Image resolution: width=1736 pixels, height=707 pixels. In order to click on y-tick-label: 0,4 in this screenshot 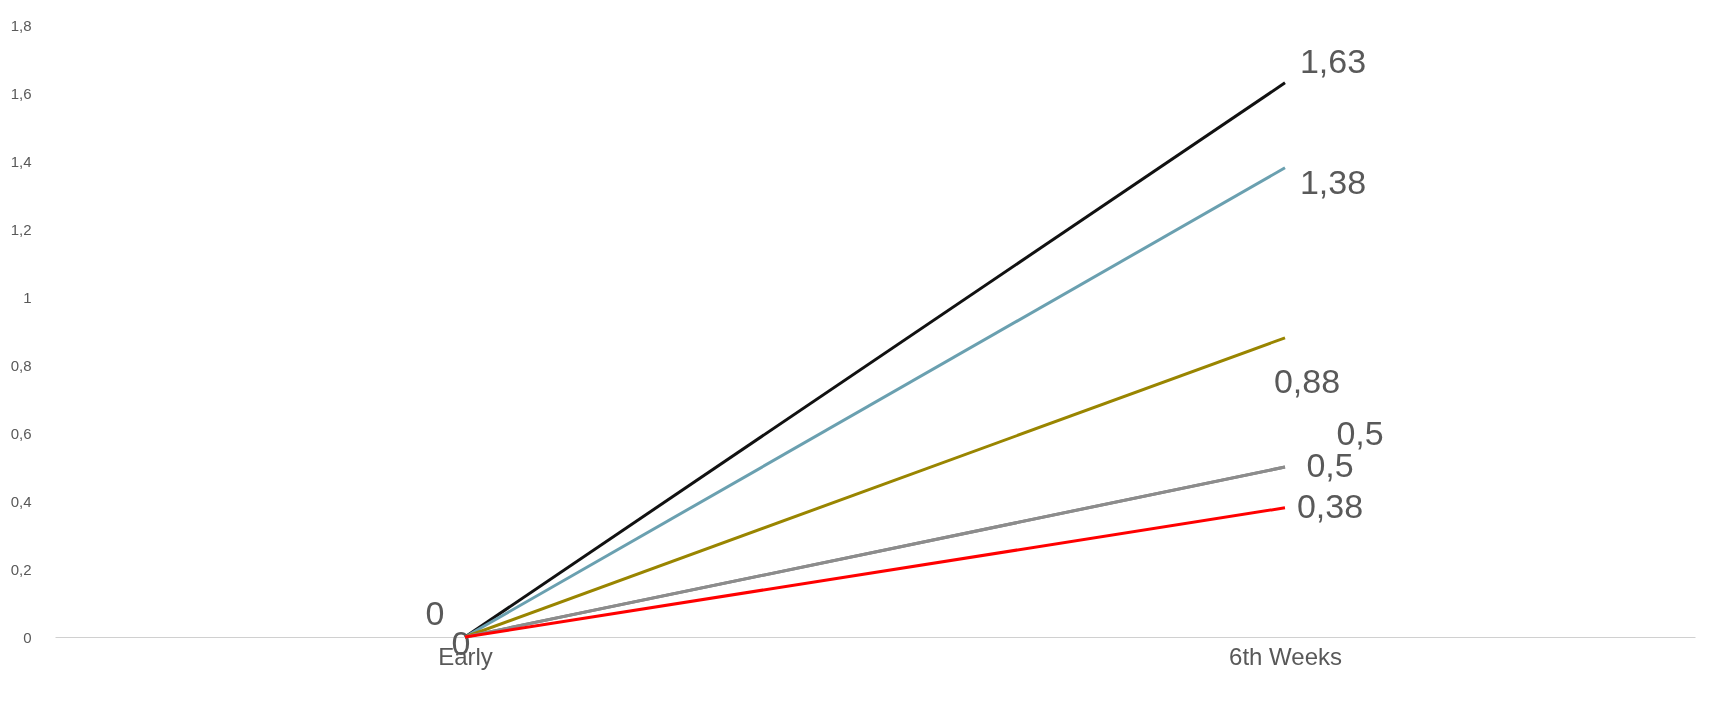, I will do `click(21, 501)`.